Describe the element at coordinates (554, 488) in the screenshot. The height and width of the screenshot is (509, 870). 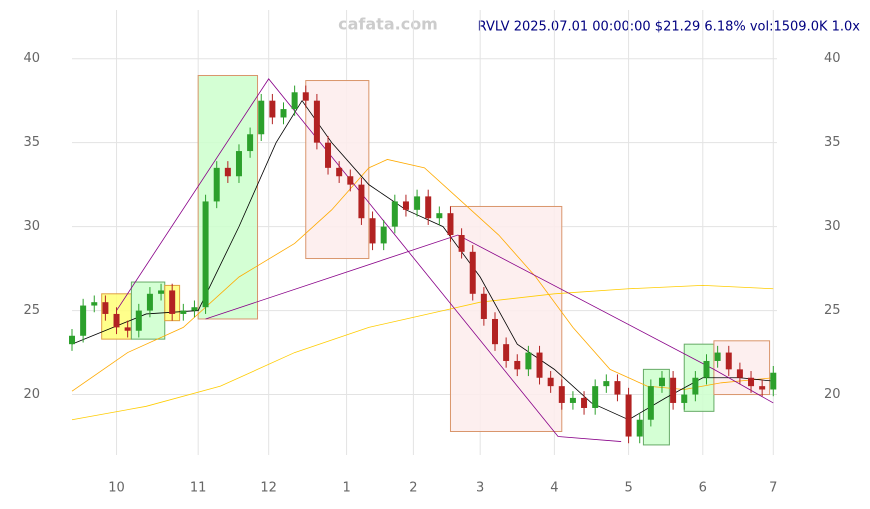
I see `x-tick-label: 4` at that location.